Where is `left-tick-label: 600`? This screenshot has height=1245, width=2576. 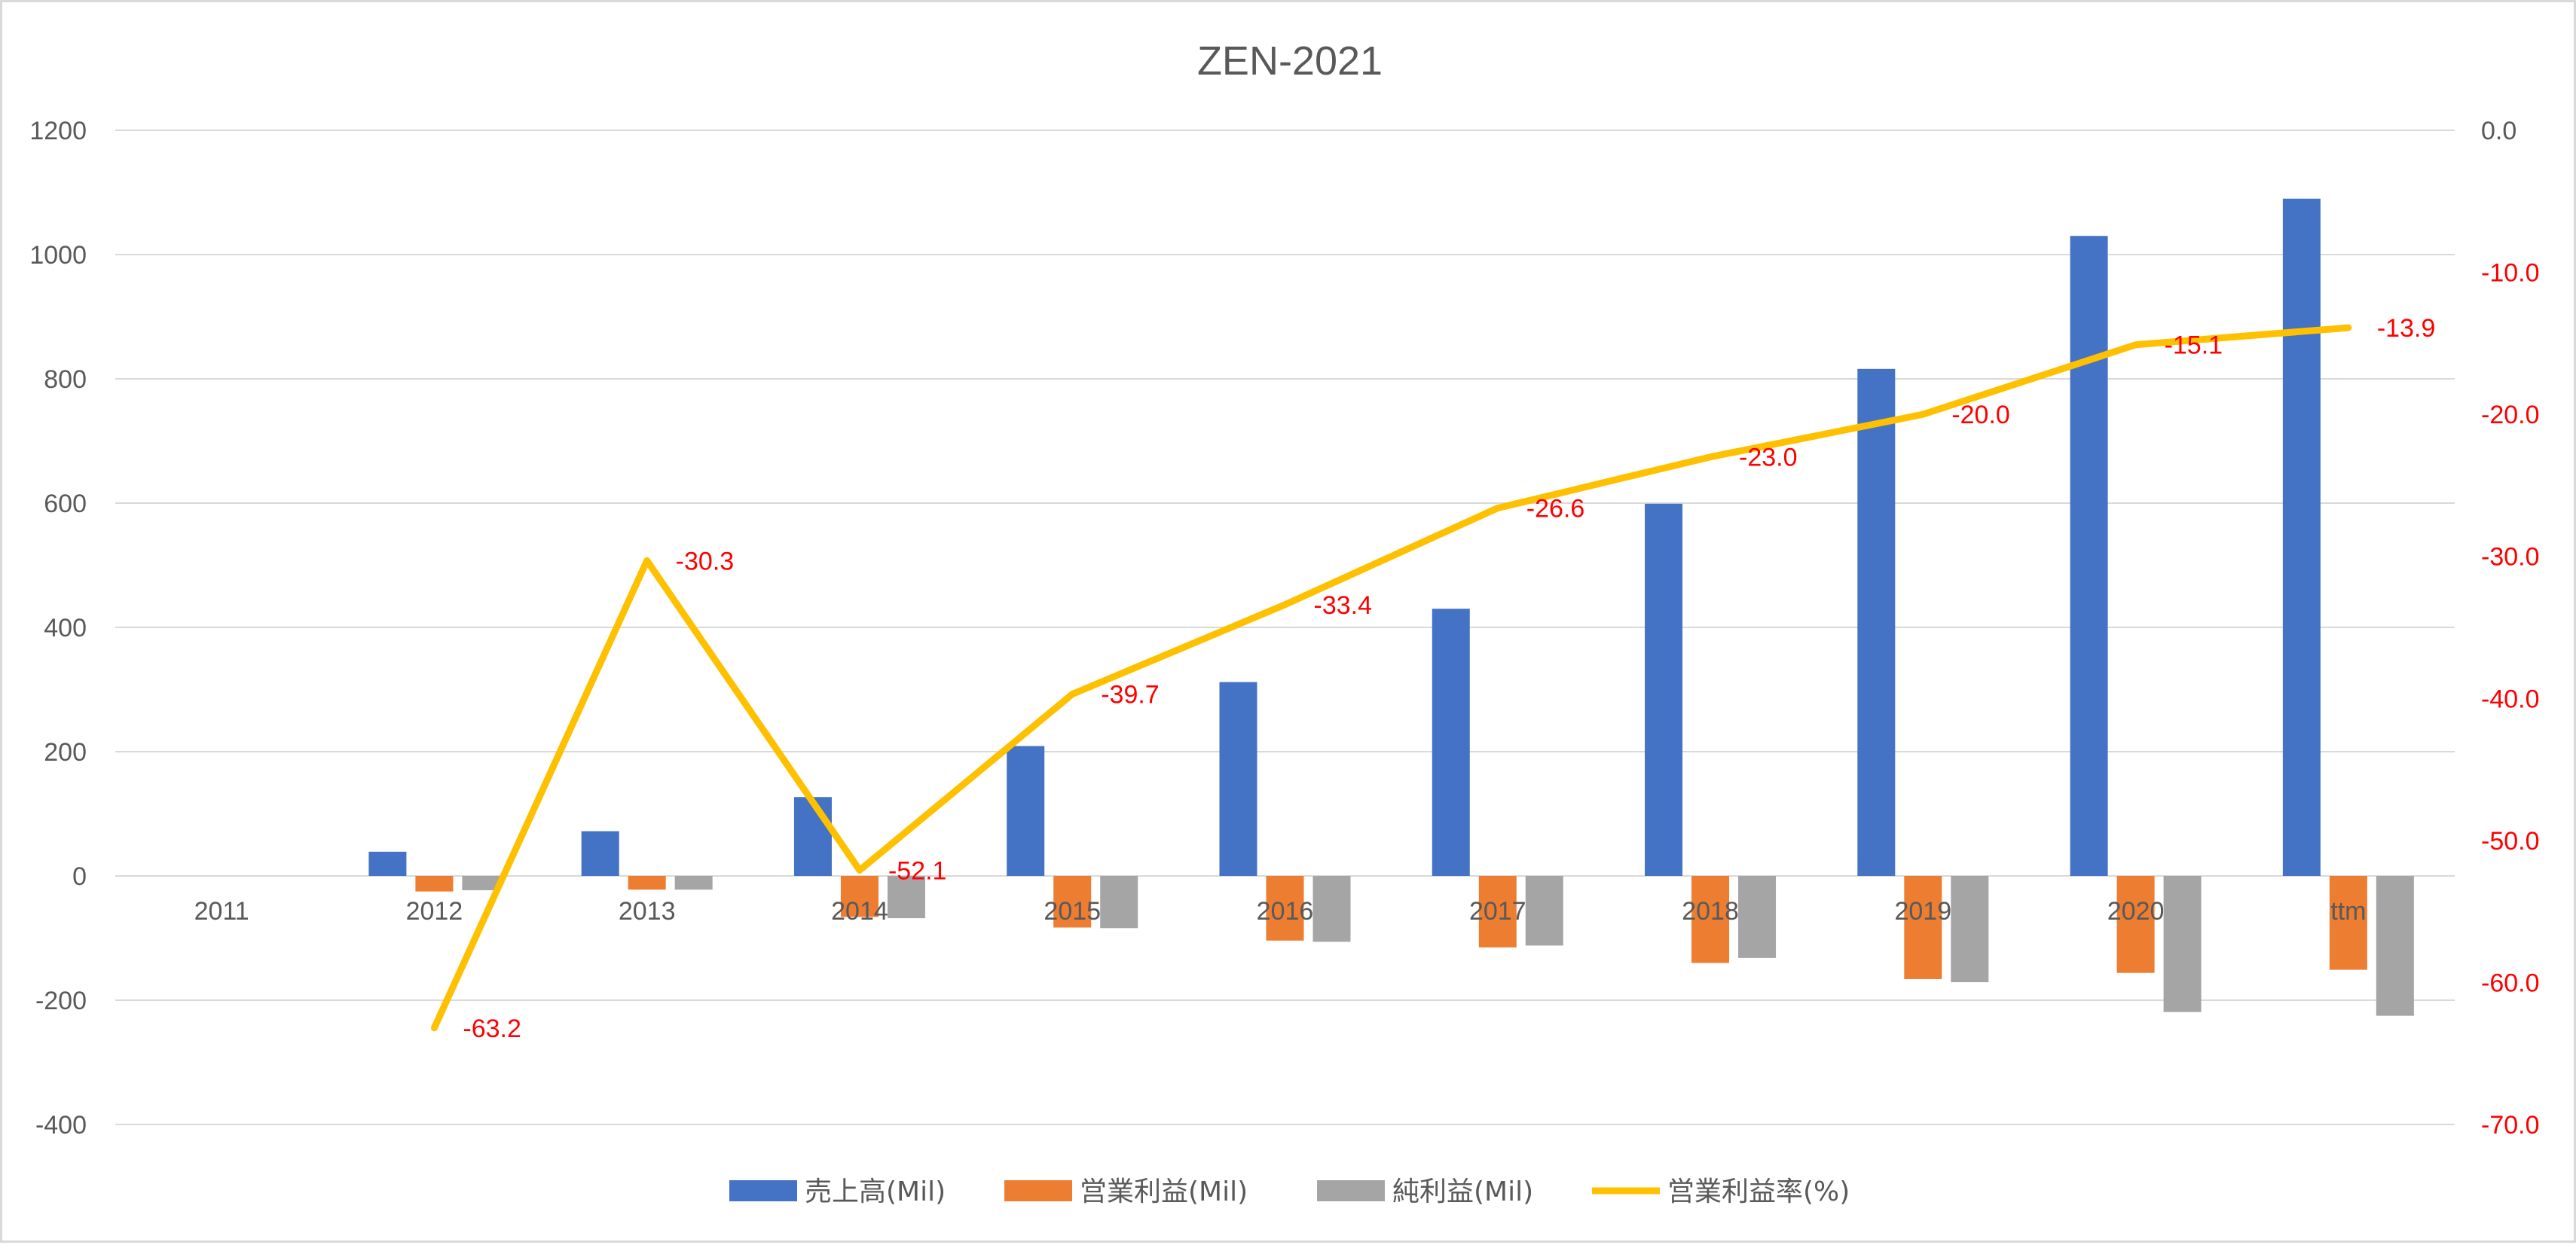
left-tick-label: 600 is located at coordinates (65, 504).